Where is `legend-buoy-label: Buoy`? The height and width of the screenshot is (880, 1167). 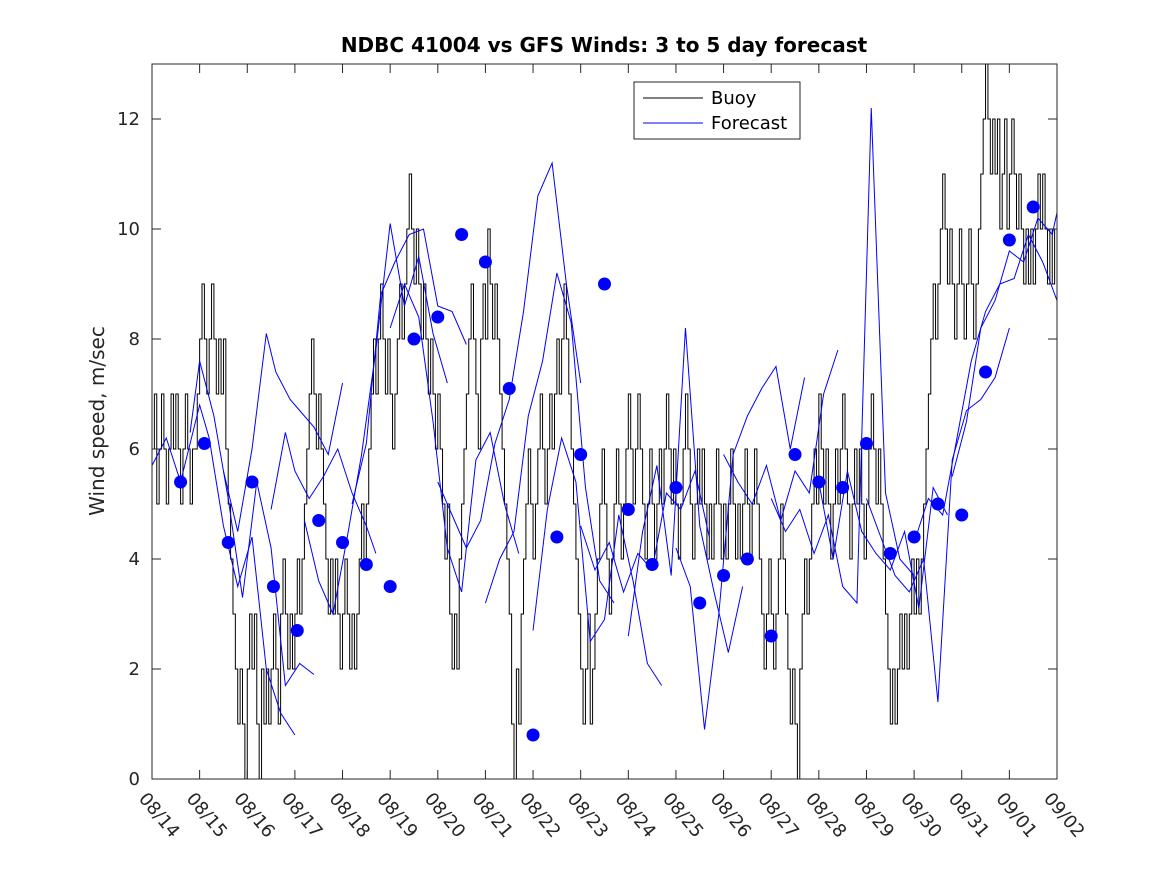 legend-buoy-label: Buoy is located at coordinates (734, 98).